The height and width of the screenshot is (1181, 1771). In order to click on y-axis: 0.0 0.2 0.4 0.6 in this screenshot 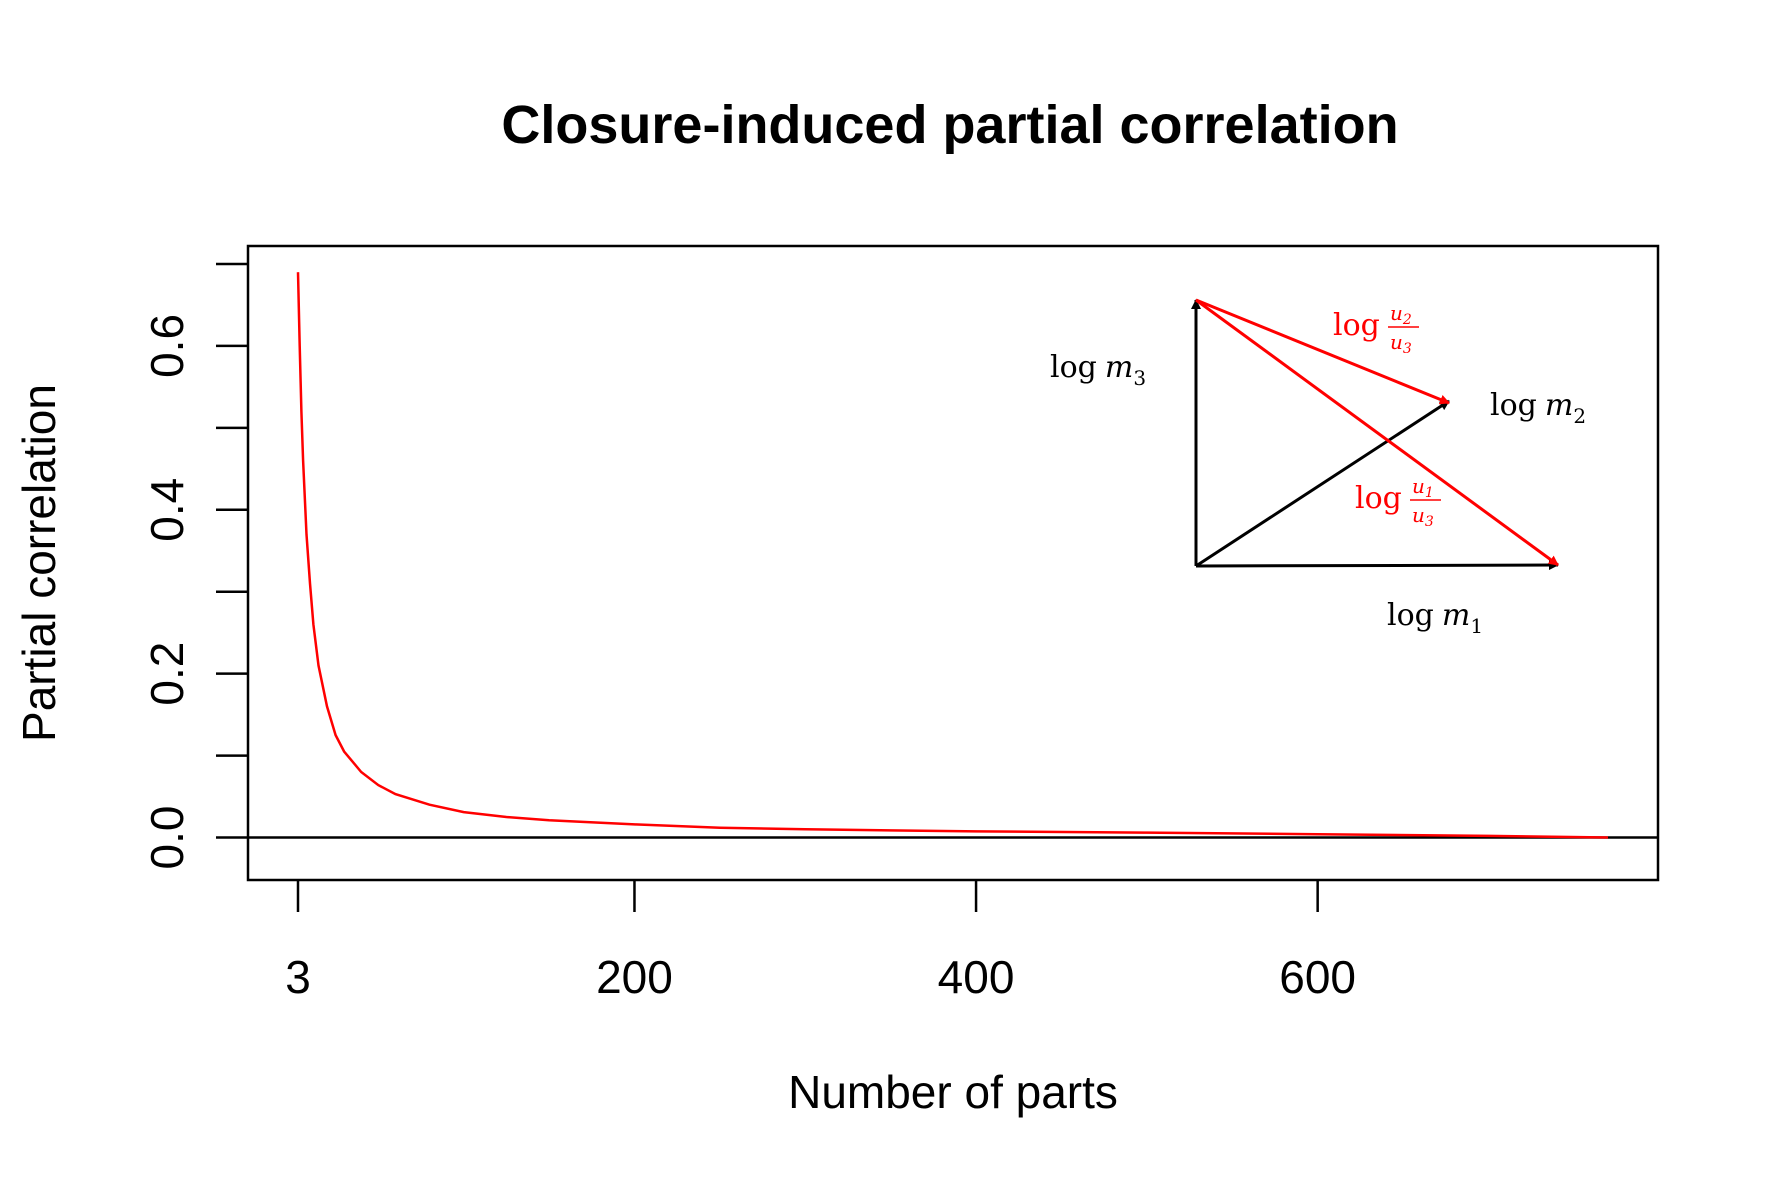, I will do `click(194, 566)`.